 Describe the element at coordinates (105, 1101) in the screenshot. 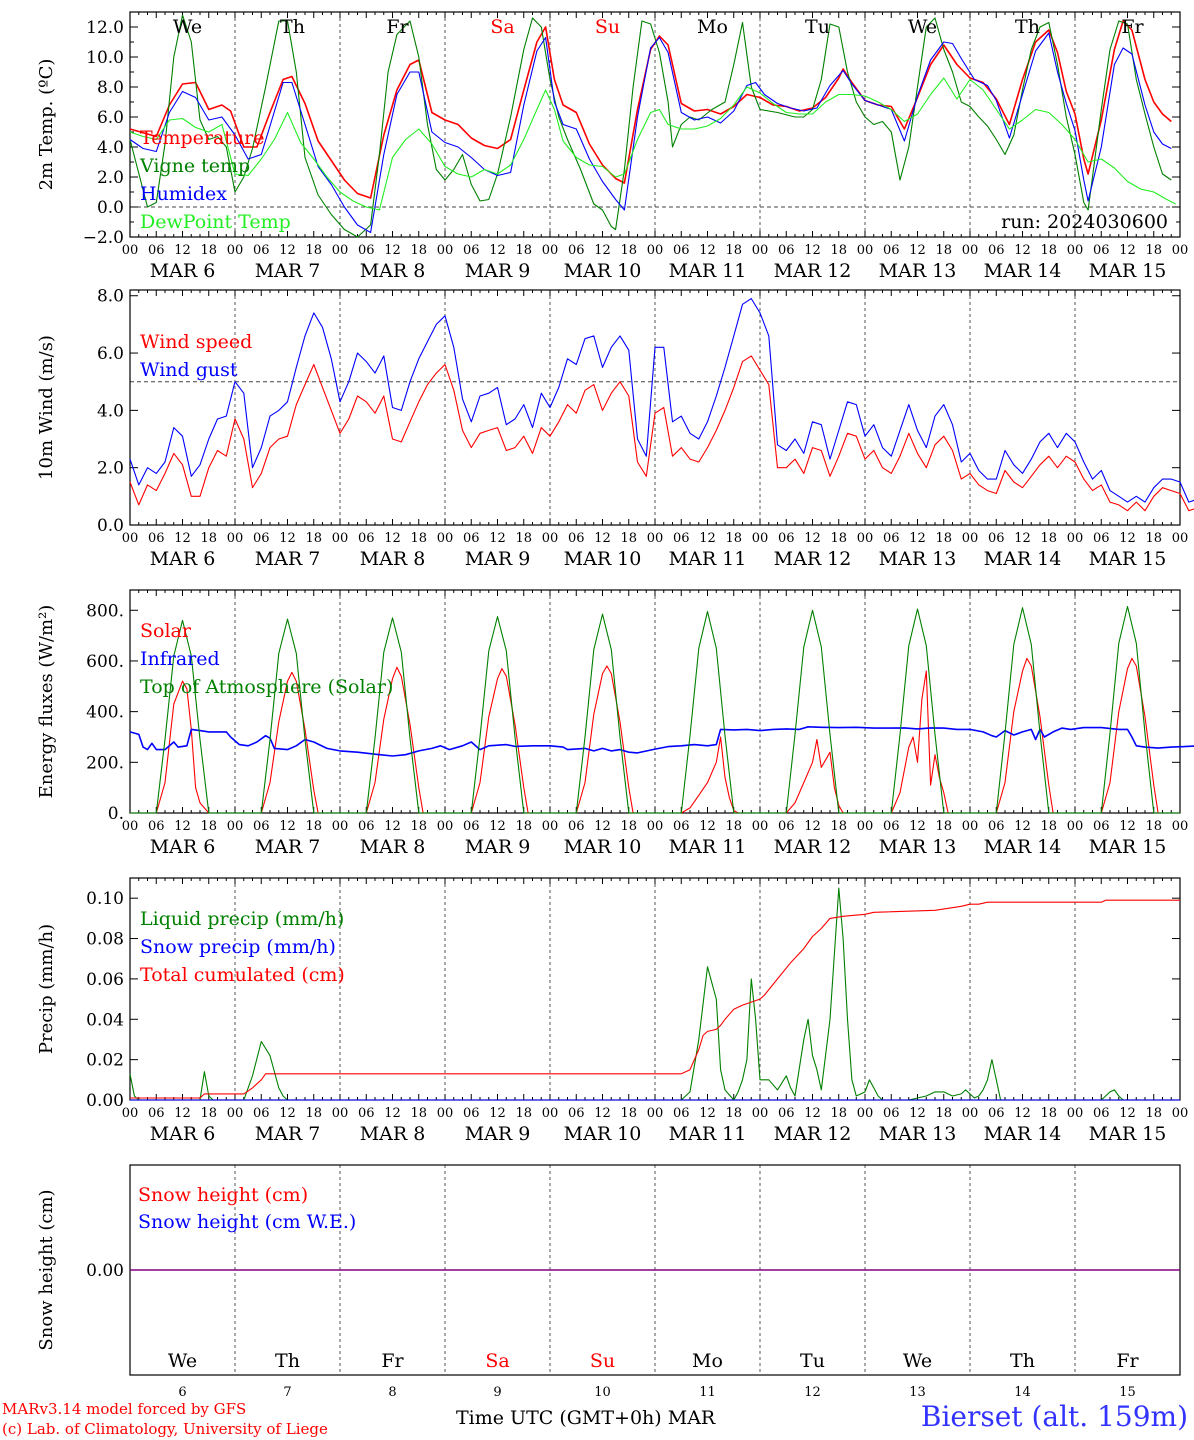

I see `y-tick-label: 0.00` at that location.